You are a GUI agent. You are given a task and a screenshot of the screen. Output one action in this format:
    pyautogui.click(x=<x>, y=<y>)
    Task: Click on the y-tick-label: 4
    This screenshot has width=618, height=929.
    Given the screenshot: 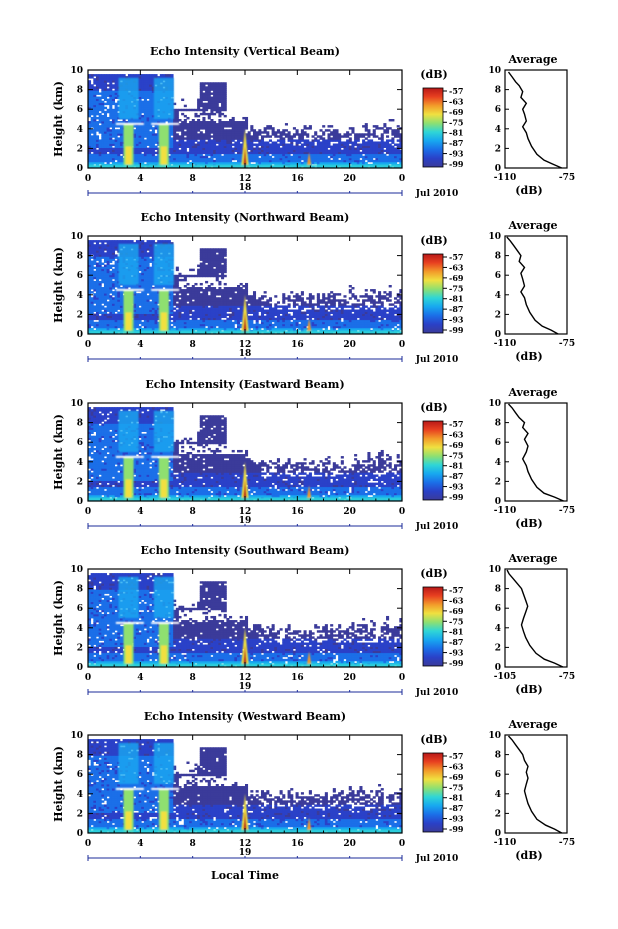 What is the action you would take?
    pyautogui.click(x=80, y=130)
    